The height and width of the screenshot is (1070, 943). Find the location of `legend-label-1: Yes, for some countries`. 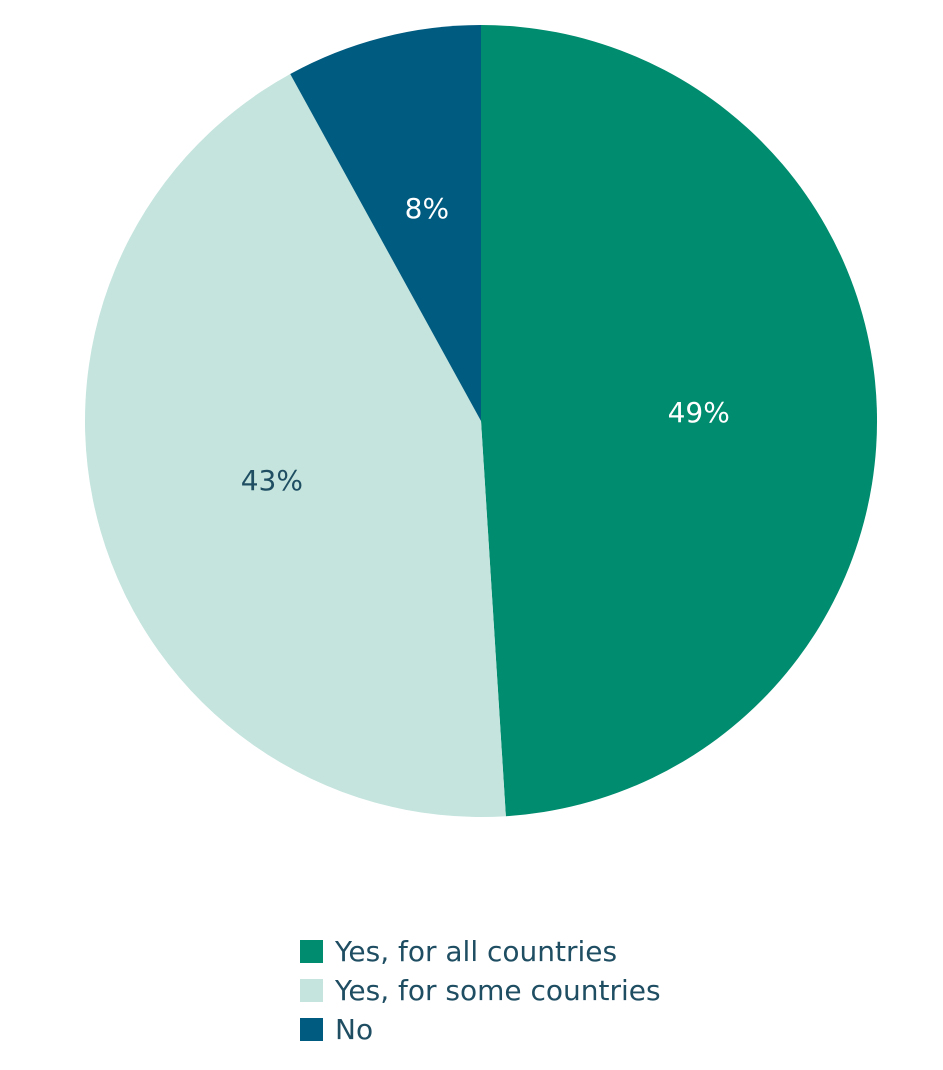

legend-label-1: Yes, for some countries is located at coordinates (498, 990).